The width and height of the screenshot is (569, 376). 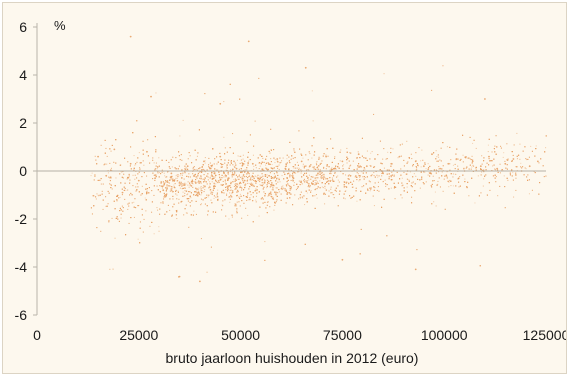 What do you see at coordinates (23, 27) in the screenshot?
I see `y-tick-label: 6` at bounding box center [23, 27].